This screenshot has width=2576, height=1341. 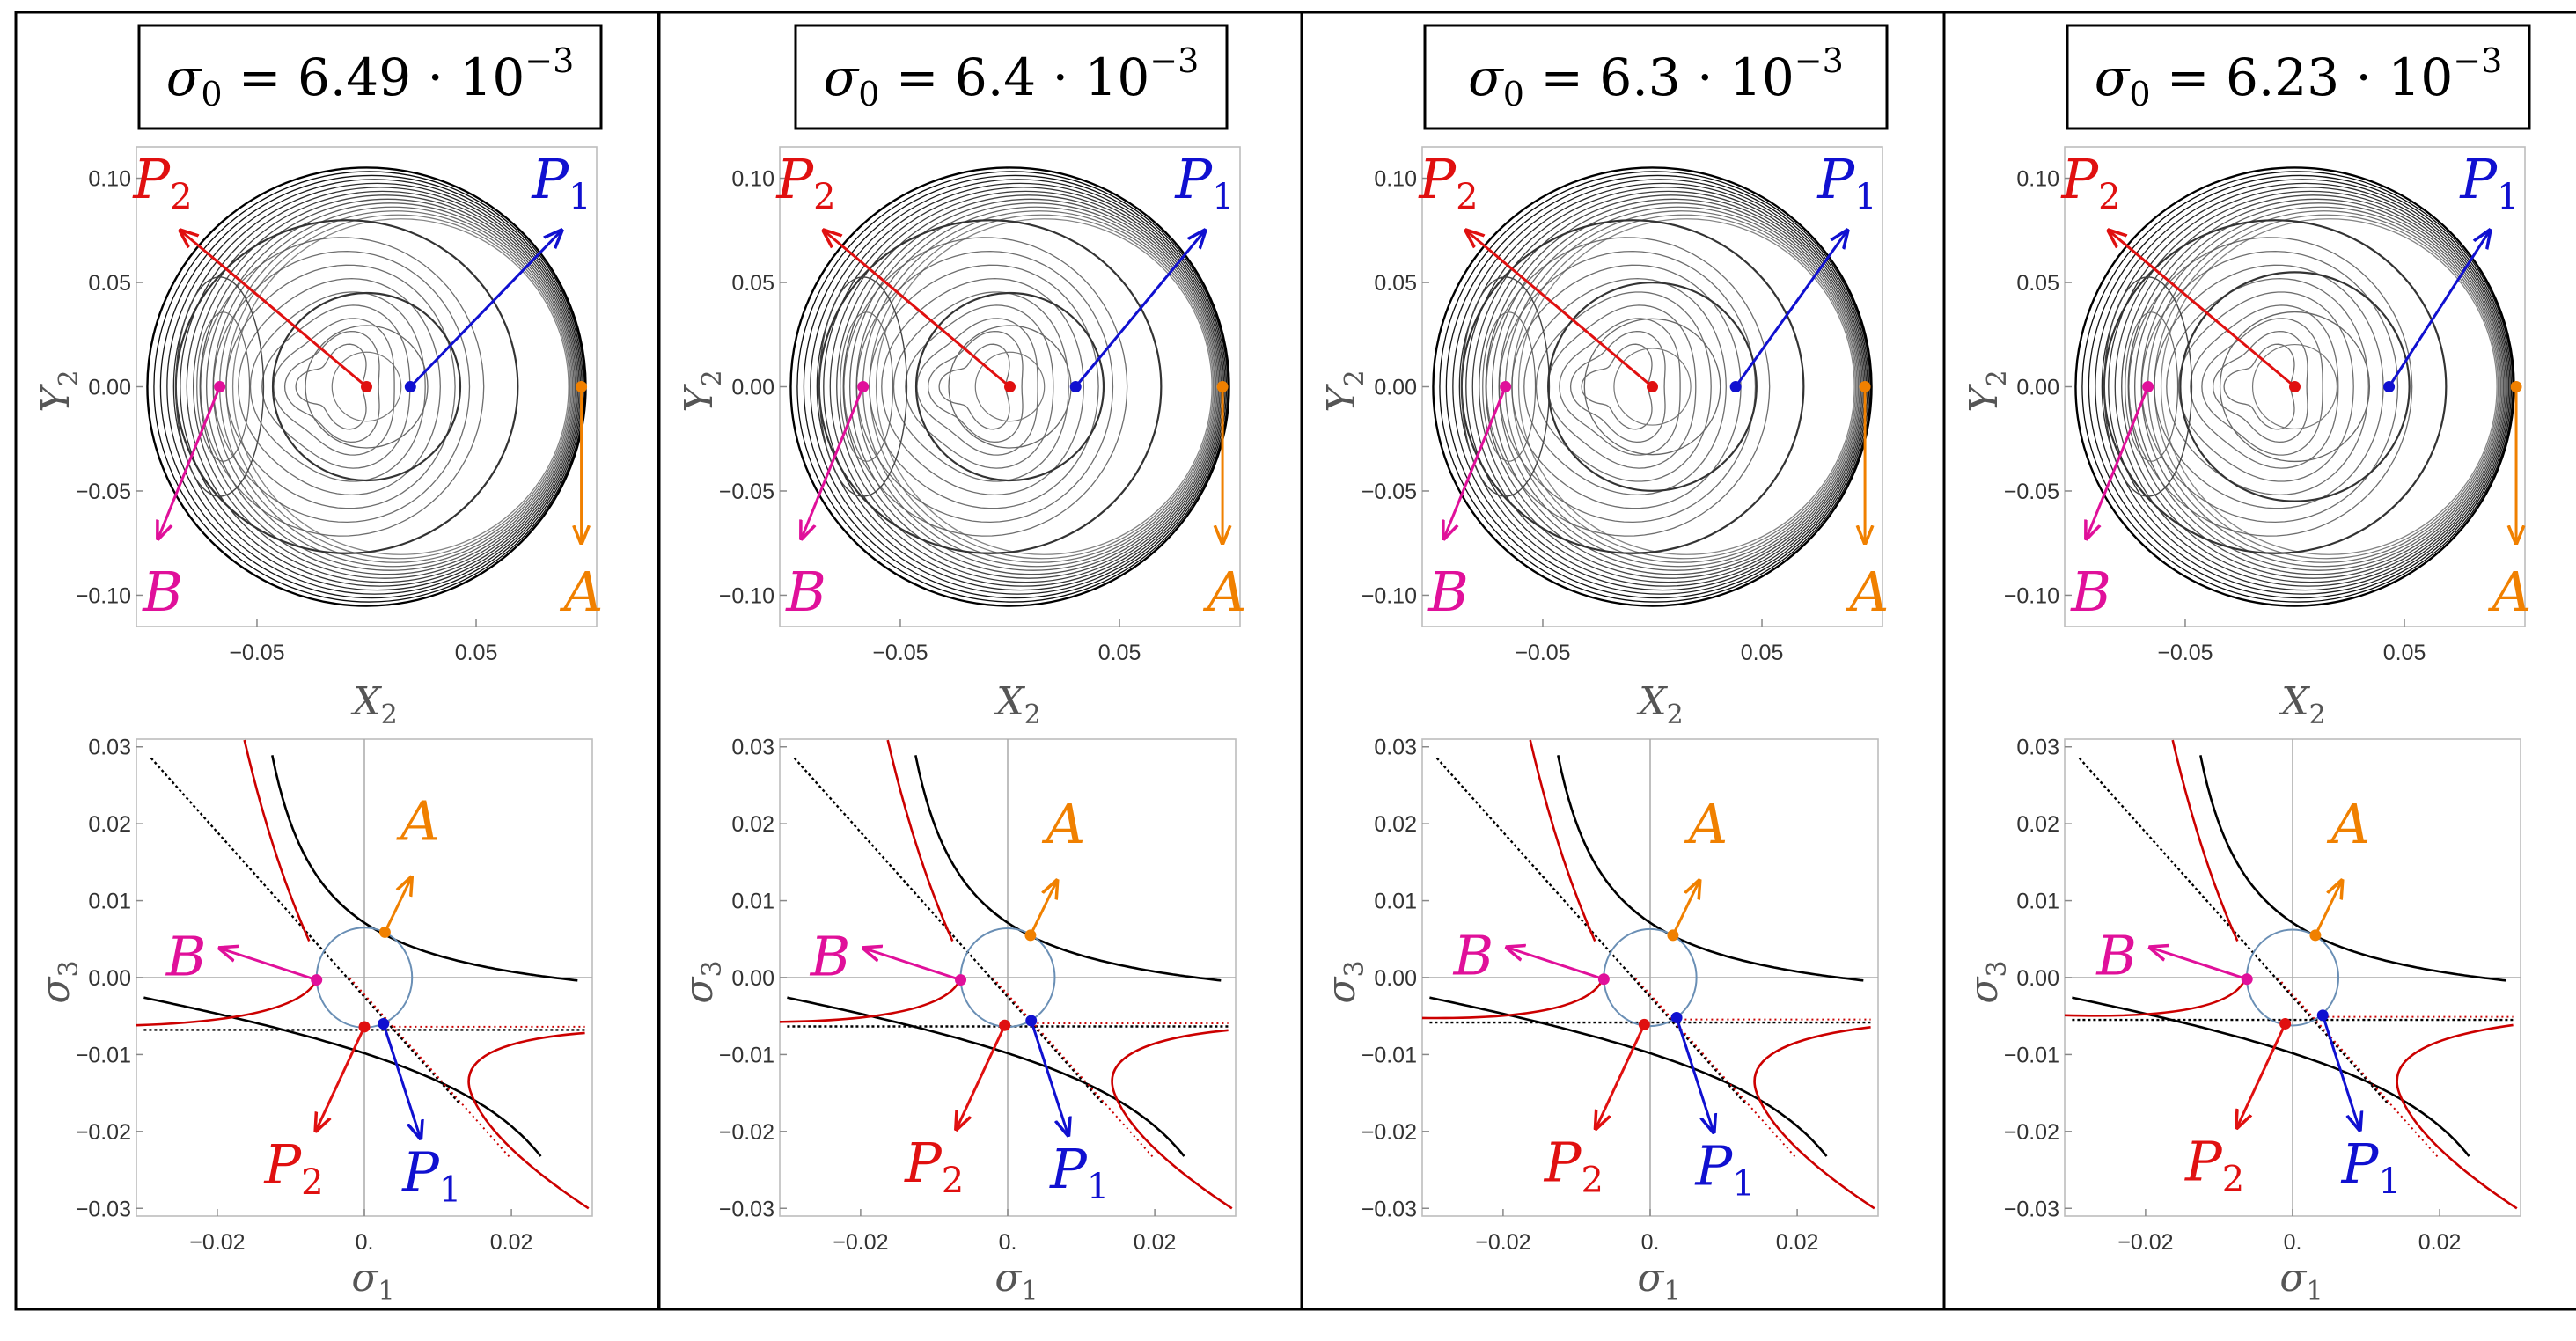 I want to click on y-tick-label: −0.02, so click(x=1389, y=1132).